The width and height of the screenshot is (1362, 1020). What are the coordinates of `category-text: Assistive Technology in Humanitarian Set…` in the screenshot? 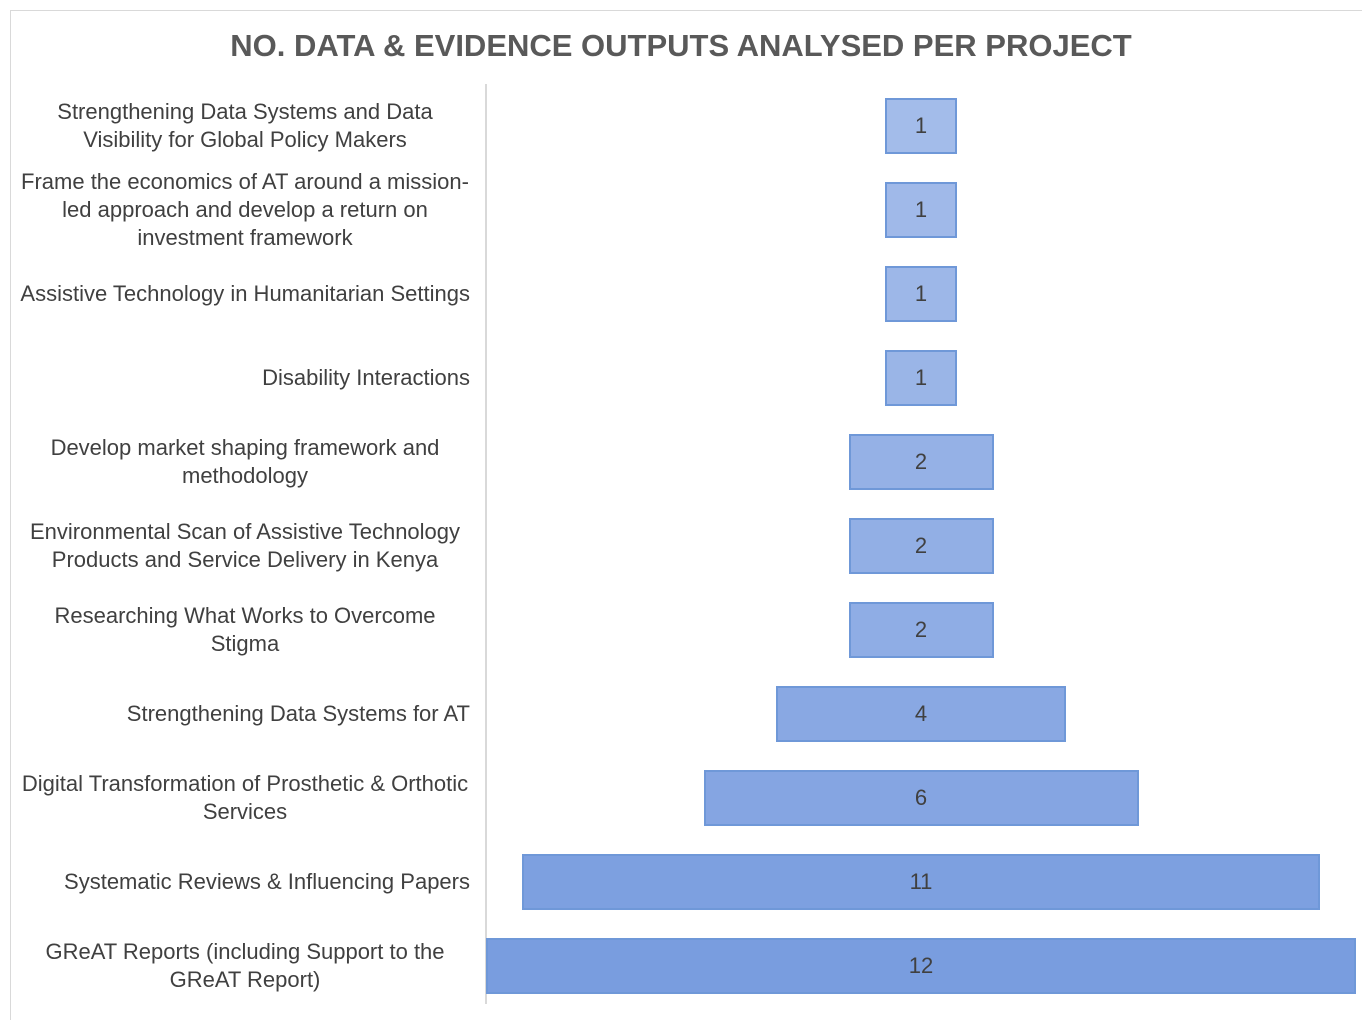 It's located at (245, 293).